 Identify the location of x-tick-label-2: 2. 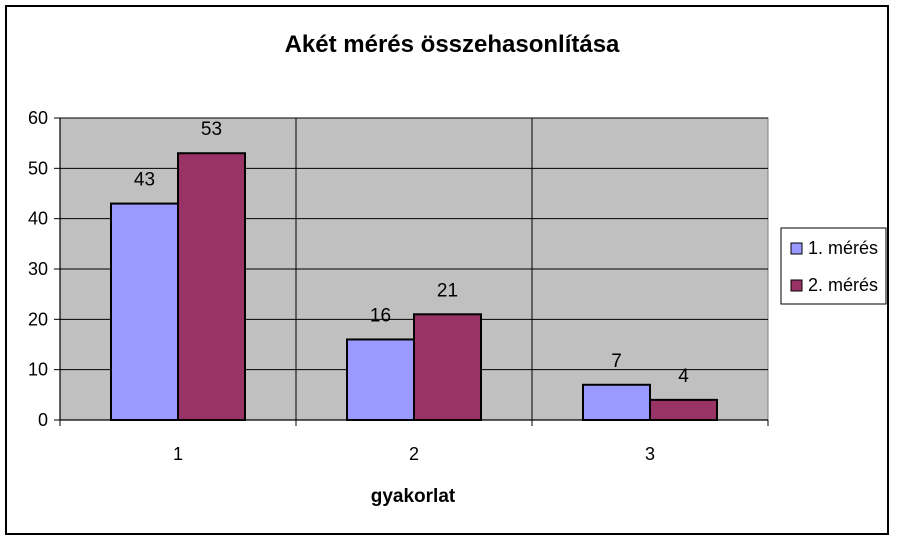
(414, 454).